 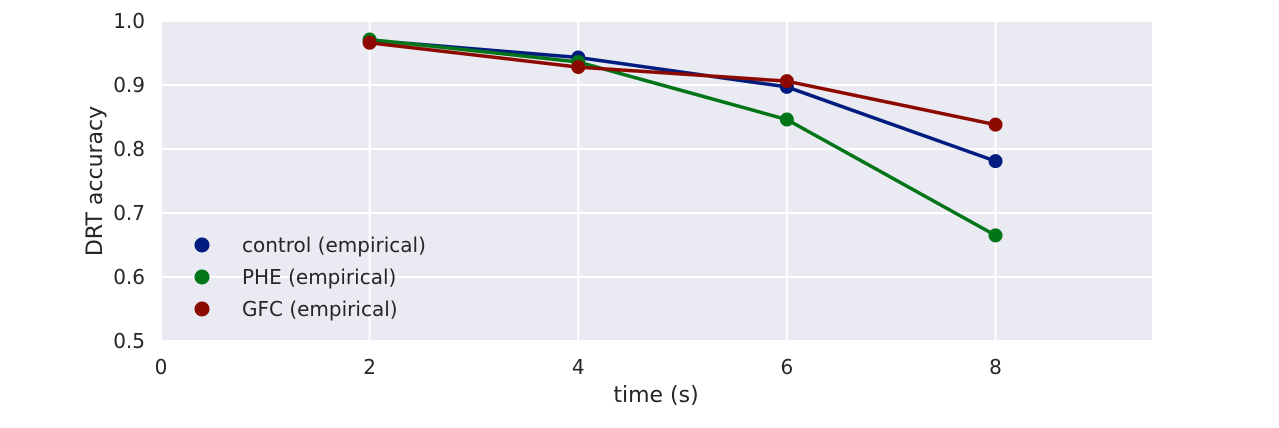 I want to click on legend-label: GFC (empirical), so click(x=320, y=309).